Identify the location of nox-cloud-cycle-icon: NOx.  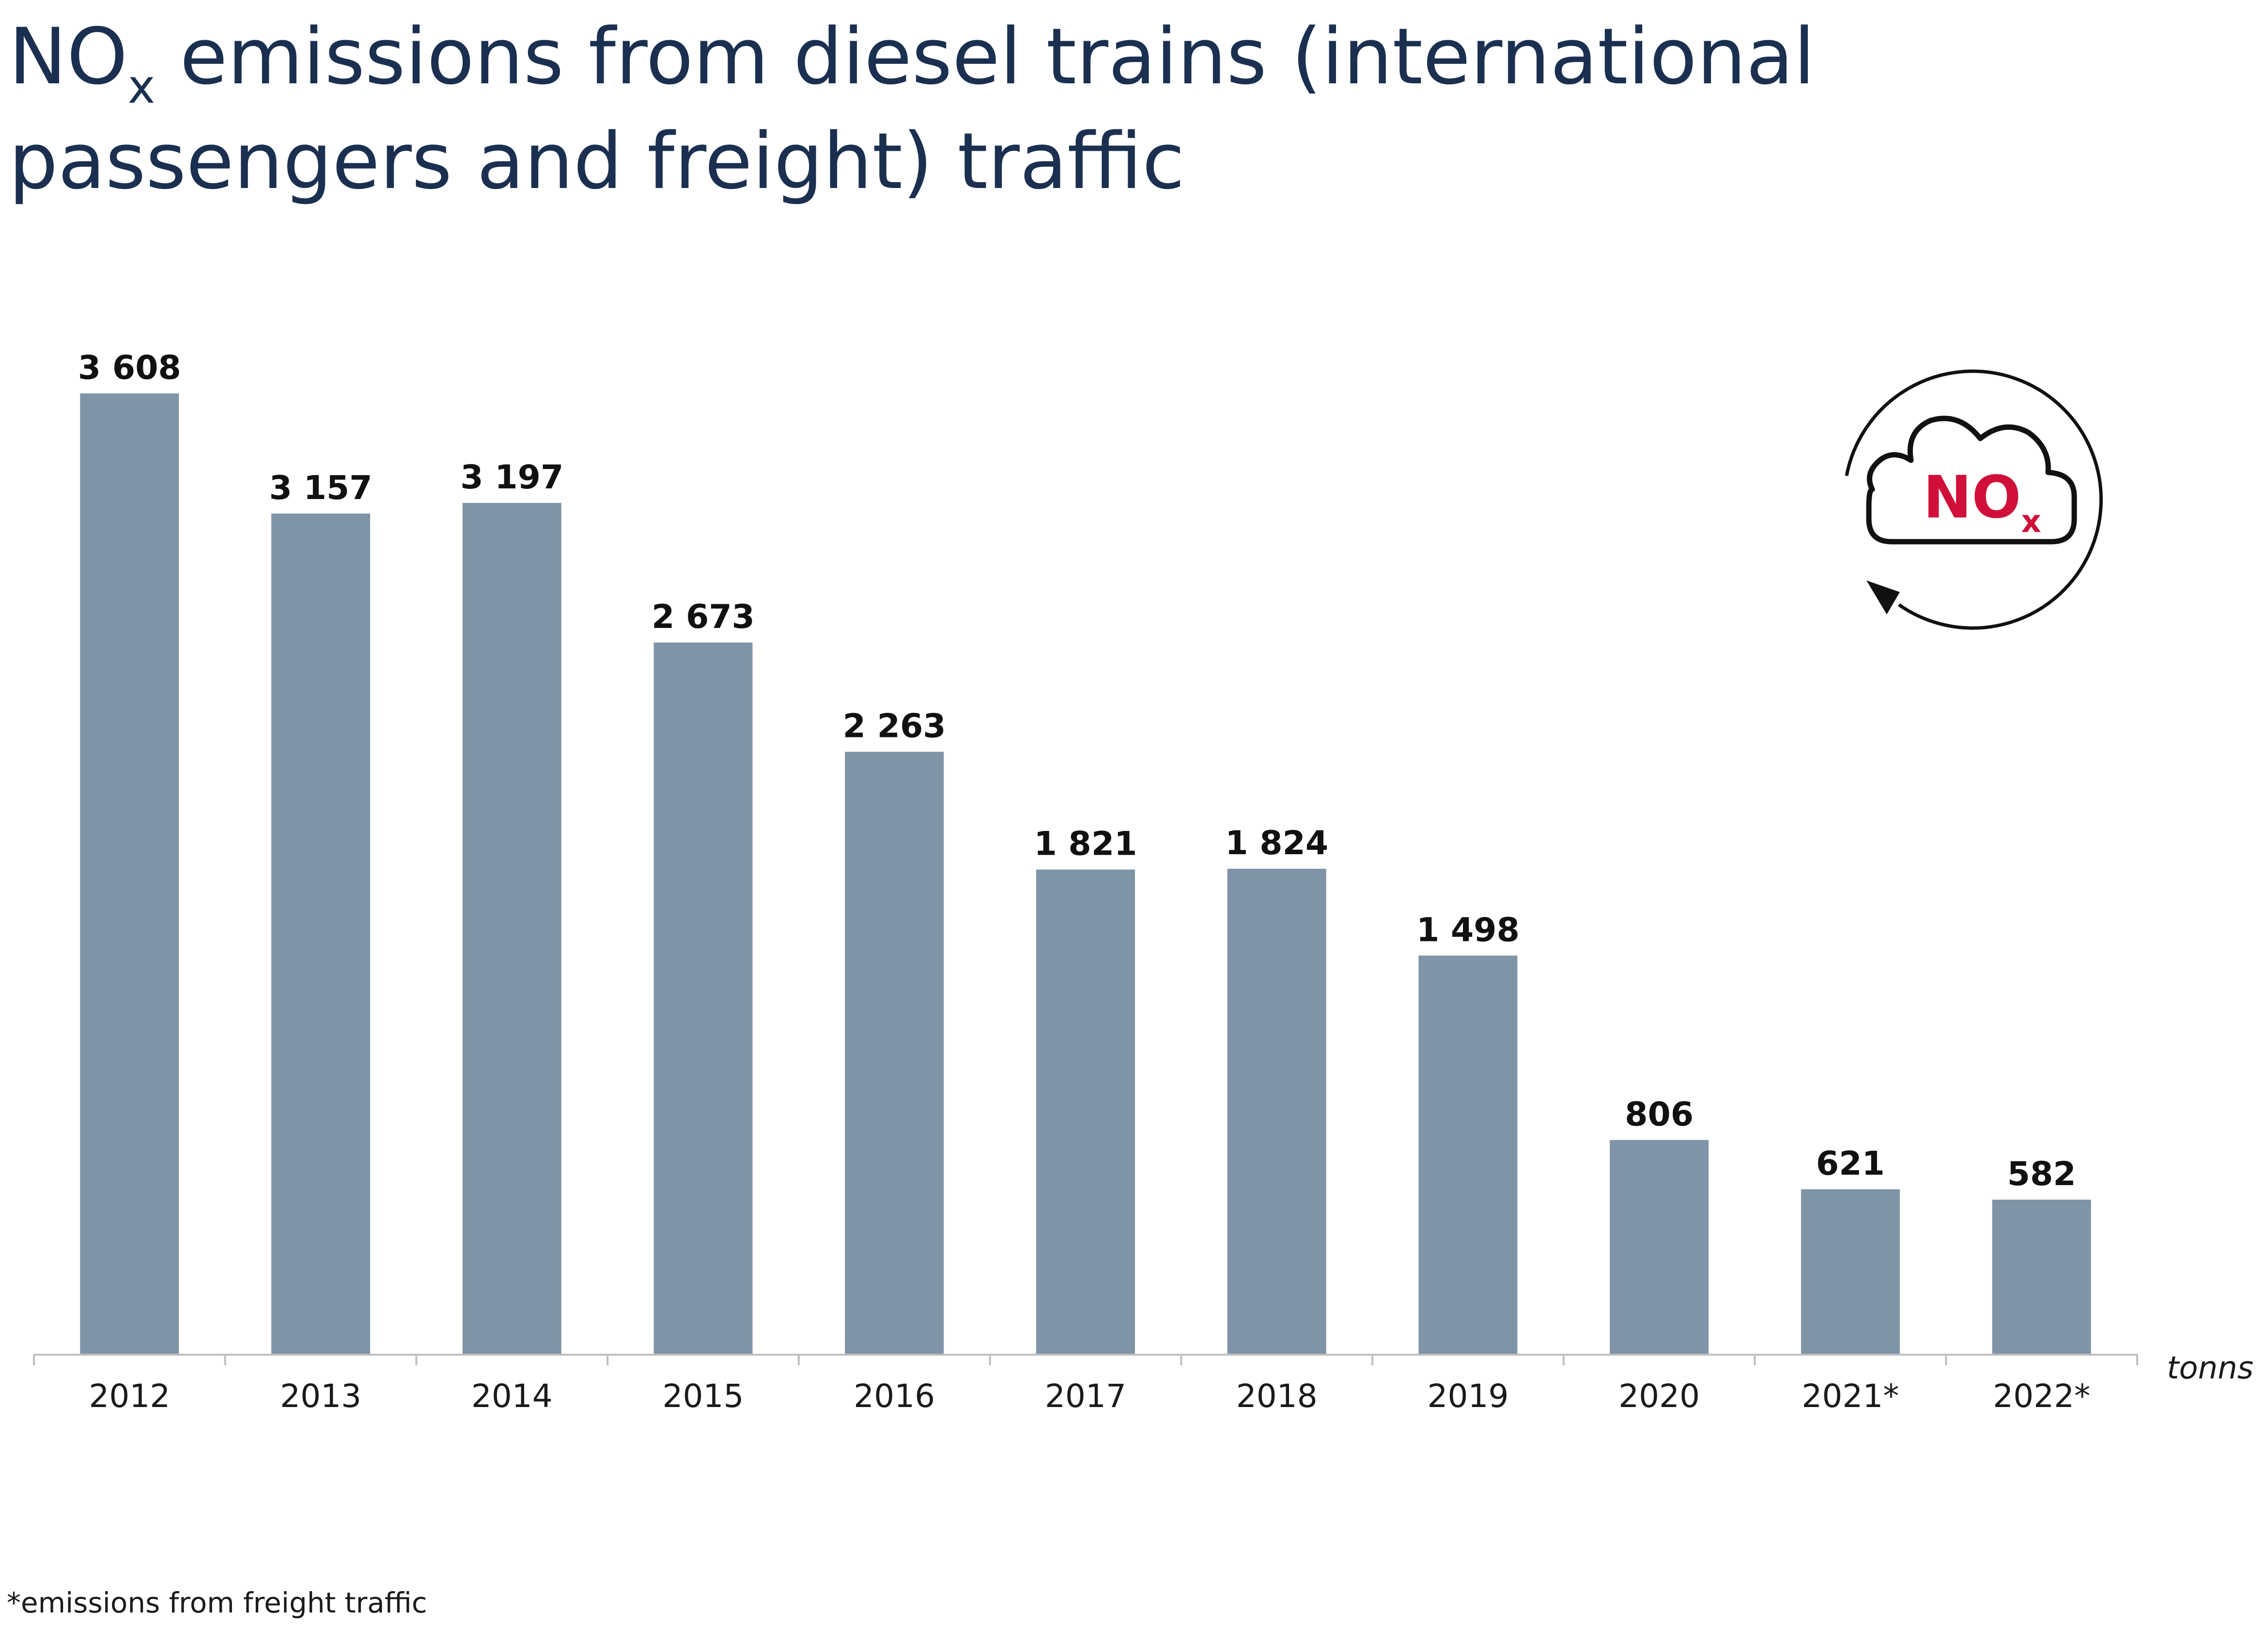
(1974, 499).